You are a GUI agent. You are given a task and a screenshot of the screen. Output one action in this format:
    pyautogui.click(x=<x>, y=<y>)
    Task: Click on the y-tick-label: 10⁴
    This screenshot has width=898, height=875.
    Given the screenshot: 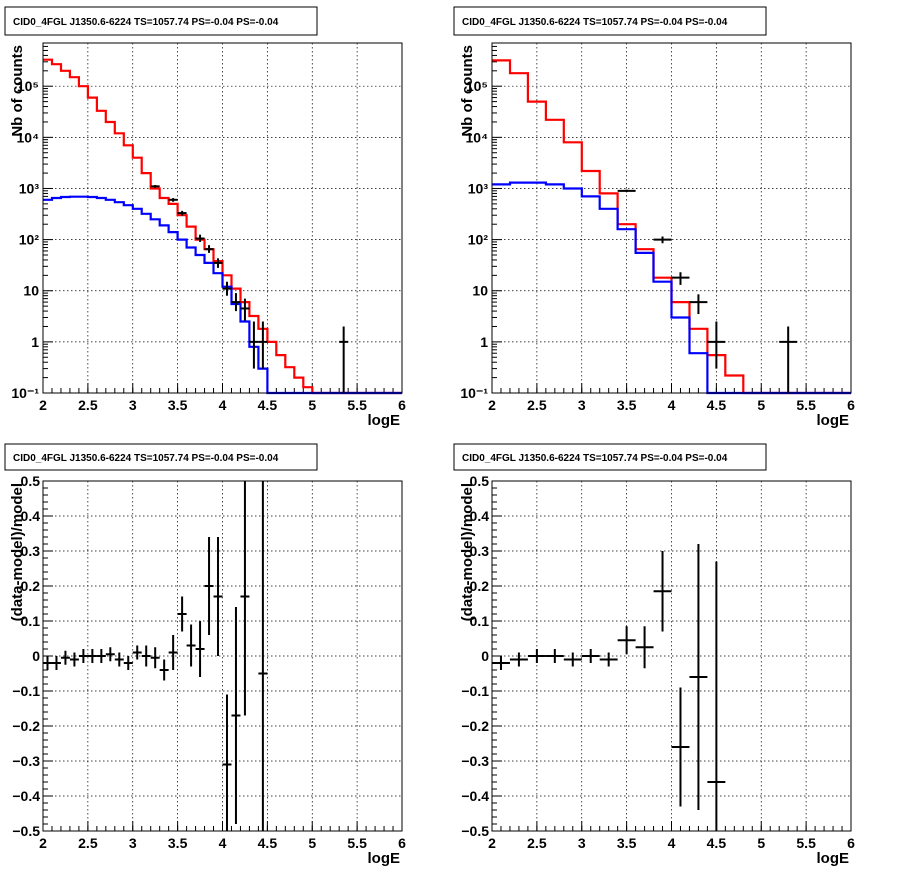 What is the action you would take?
    pyautogui.click(x=28, y=137)
    